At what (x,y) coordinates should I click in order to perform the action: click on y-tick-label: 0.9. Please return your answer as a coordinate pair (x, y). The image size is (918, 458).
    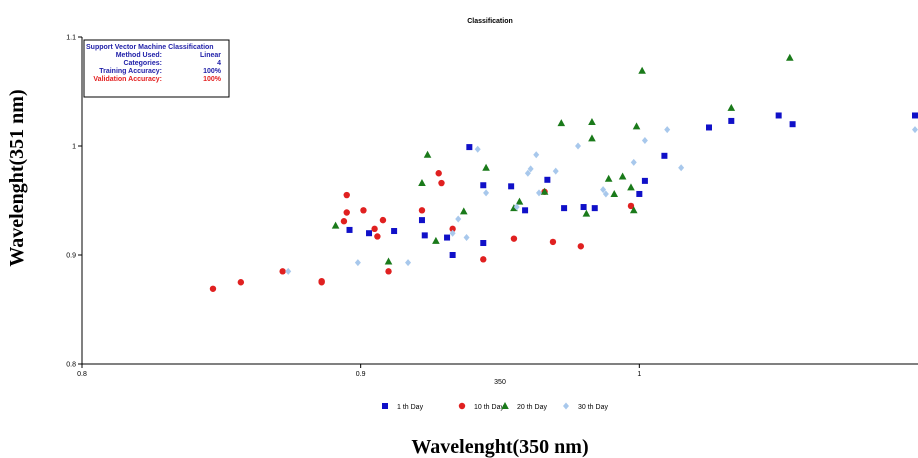
    Looking at the image, I should click on (71, 256).